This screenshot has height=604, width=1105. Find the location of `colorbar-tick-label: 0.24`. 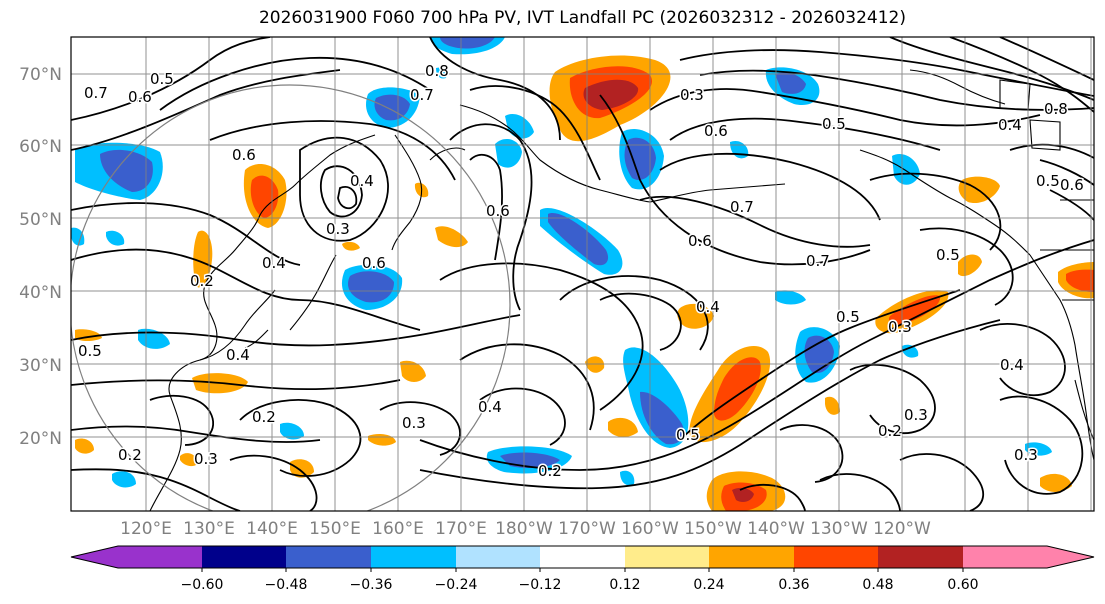

colorbar-tick-label: 0.24 is located at coordinates (708, 585).